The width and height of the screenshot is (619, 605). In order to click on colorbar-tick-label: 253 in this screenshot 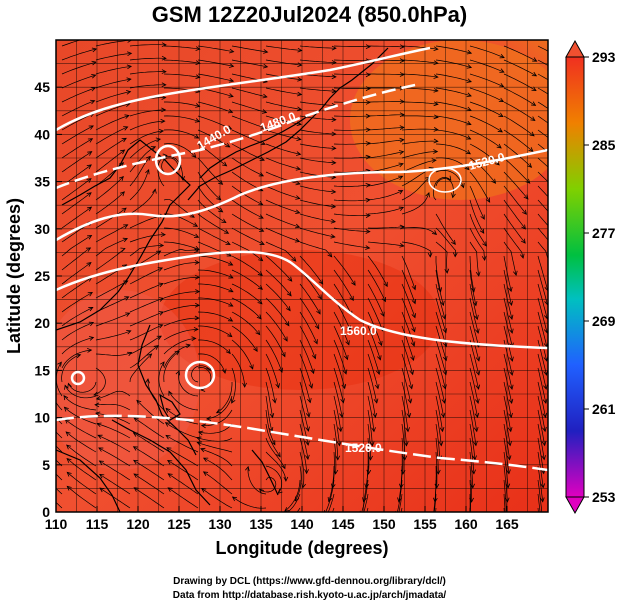, I will do `click(604, 497)`.